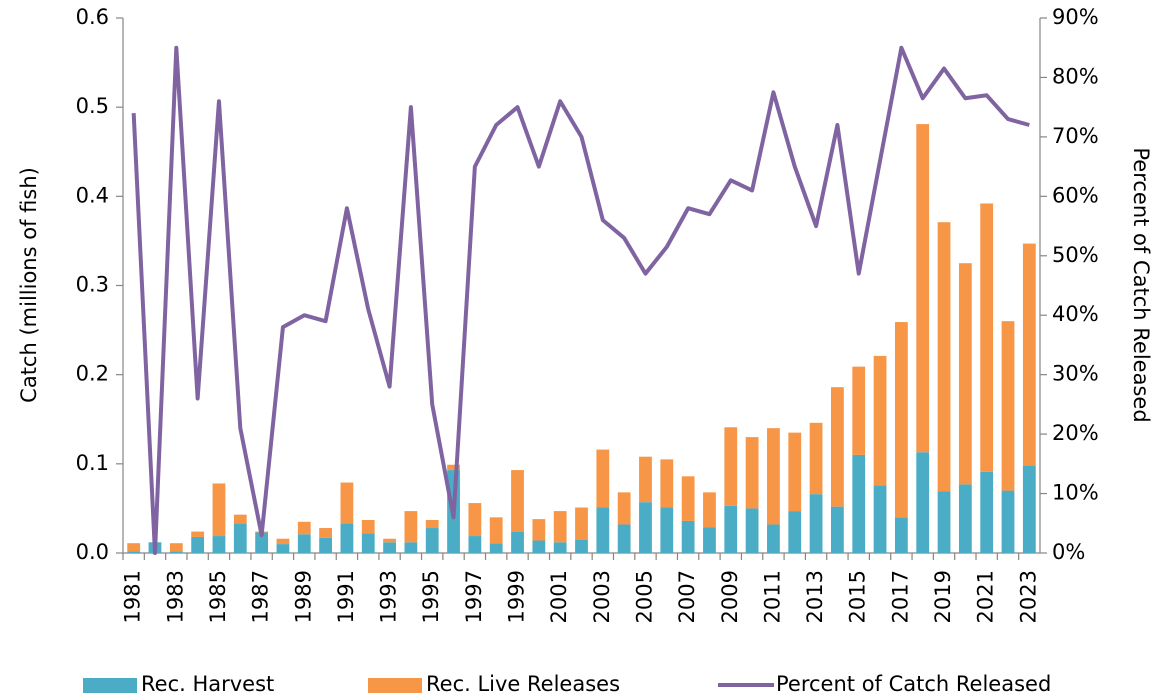 This screenshot has height=700, width=1162. Describe the element at coordinates (92, 106) in the screenshot. I see `y-tick-label: 0.5` at that location.